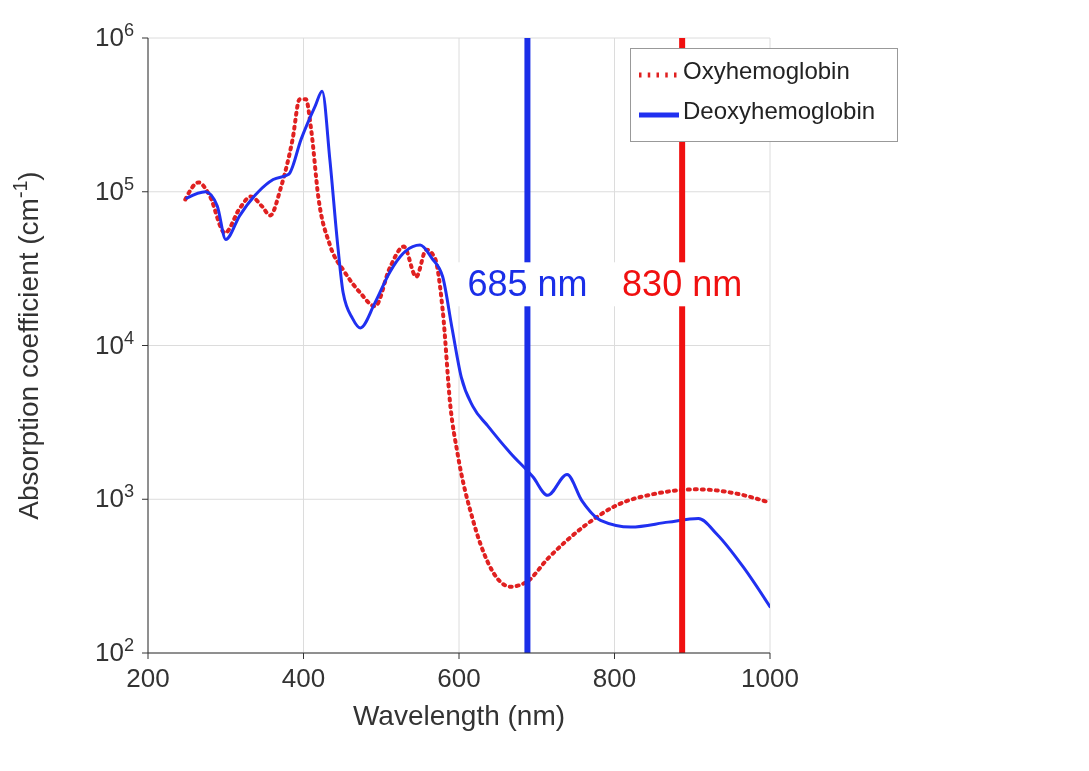 The width and height of the screenshot is (1089, 771). I want to click on x-axis-title: Wavelength (nm), so click(459, 715).